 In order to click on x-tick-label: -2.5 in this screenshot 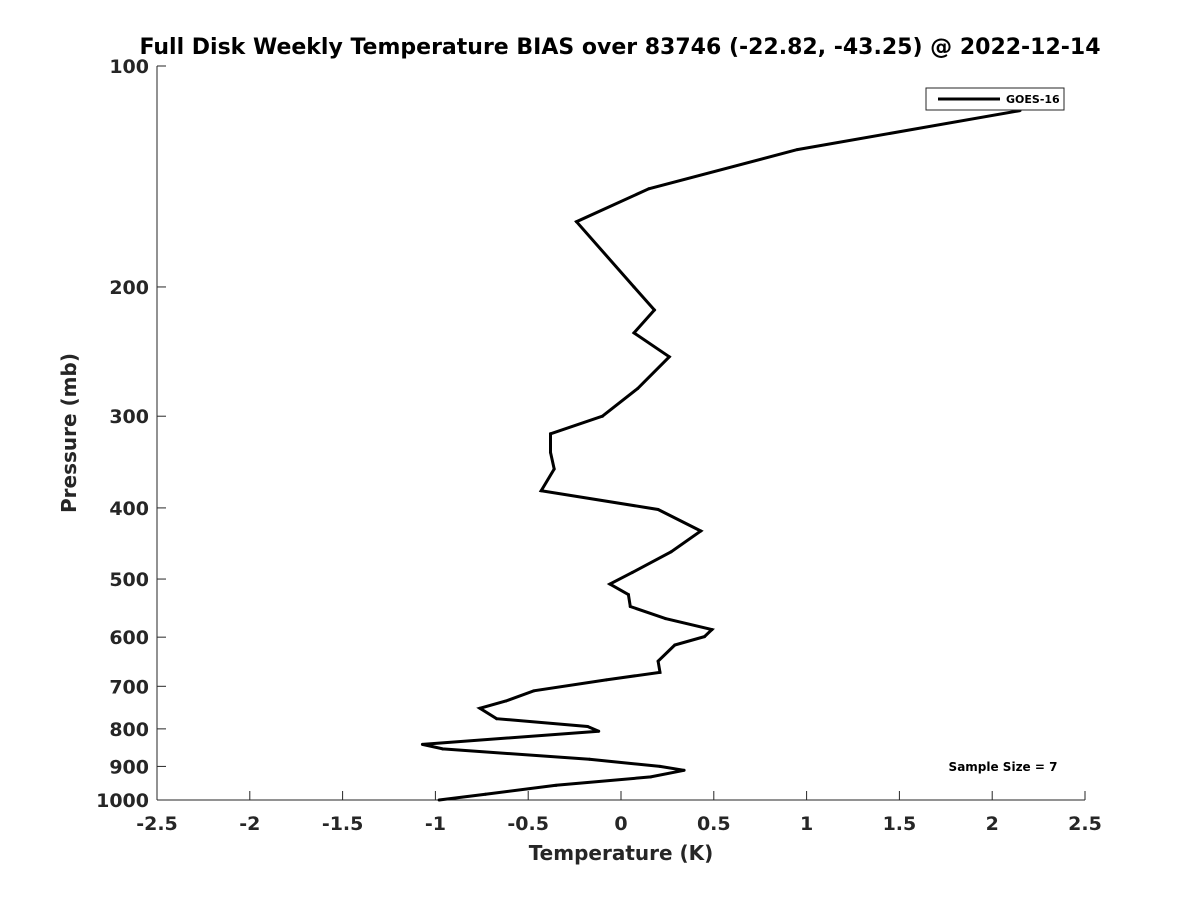, I will do `click(157, 824)`.